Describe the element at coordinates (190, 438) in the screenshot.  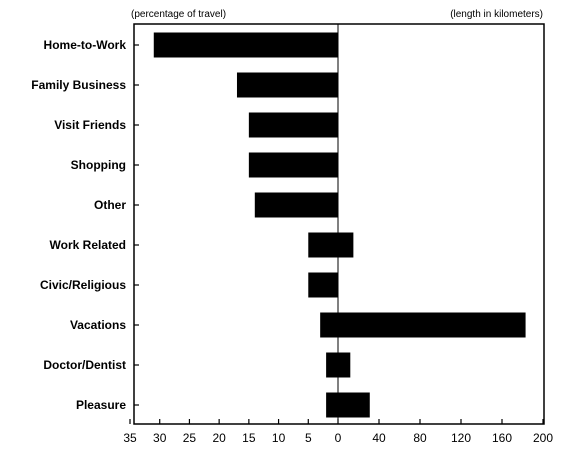
I see `left-axis-tick-label: 25` at that location.